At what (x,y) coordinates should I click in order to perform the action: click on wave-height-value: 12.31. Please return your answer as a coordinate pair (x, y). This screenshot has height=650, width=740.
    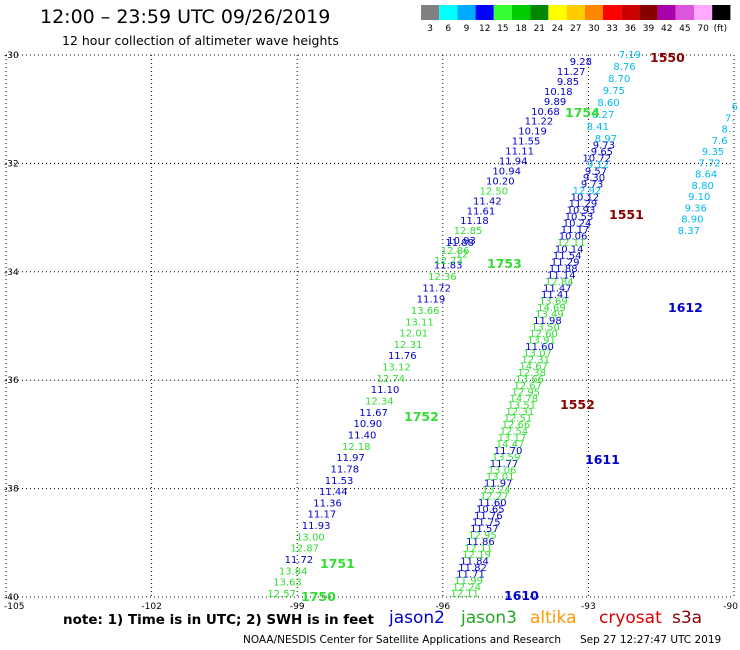
    Looking at the image, I should click on (520, 412).